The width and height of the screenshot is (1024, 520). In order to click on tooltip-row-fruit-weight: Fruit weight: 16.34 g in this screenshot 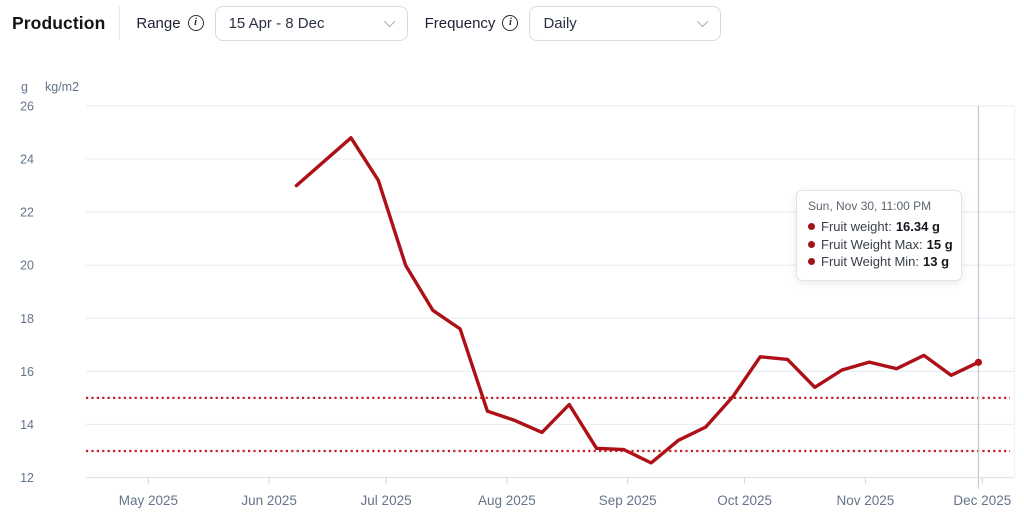, I will do `click(879, 227)`.